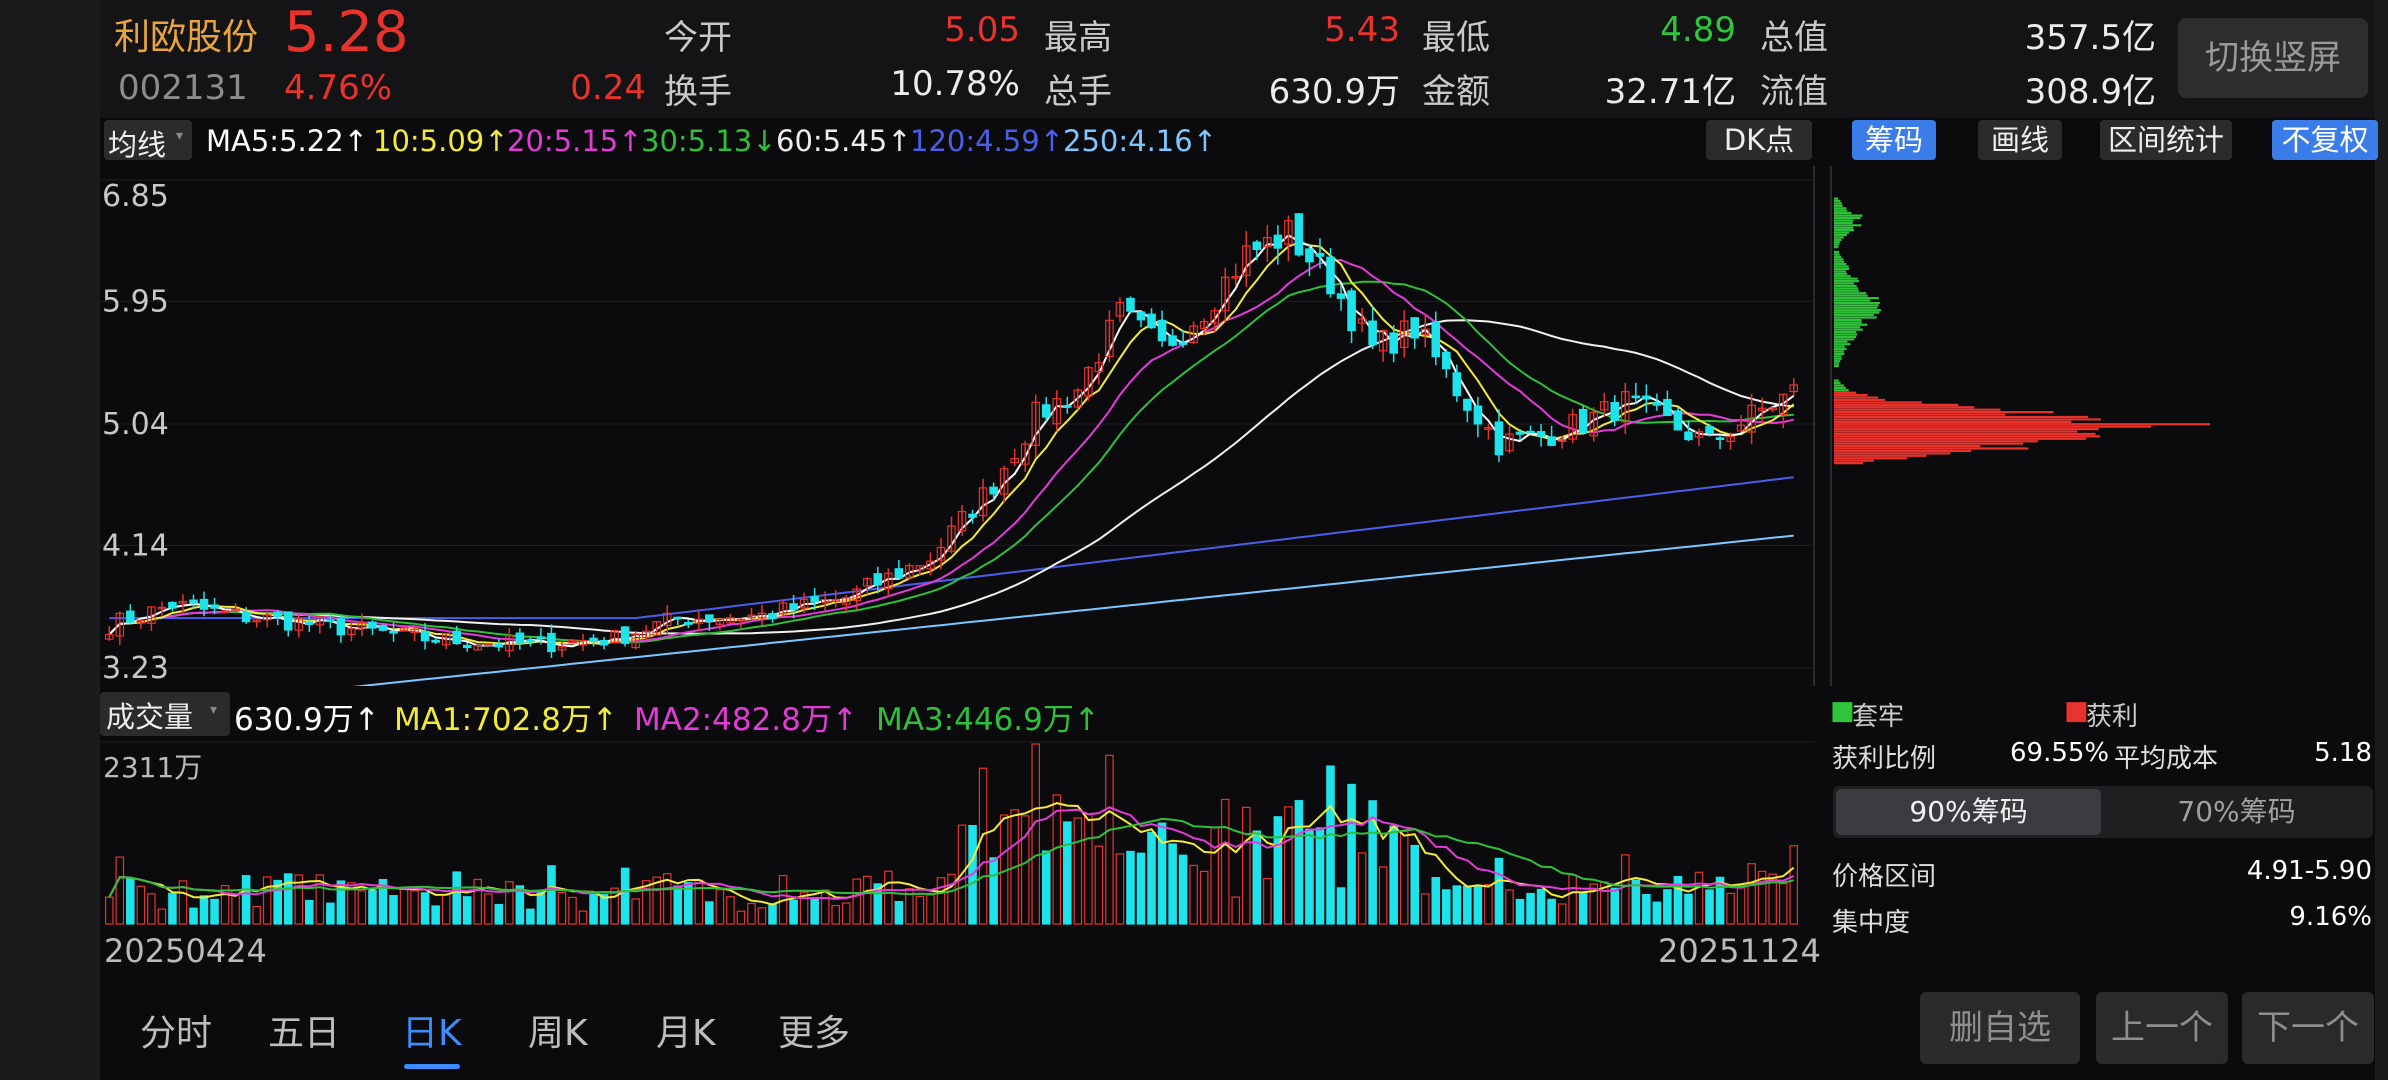 This screenshot has width=2388, height=1080. I want to click on tab-intraday: 分时, so click(176, 1033).